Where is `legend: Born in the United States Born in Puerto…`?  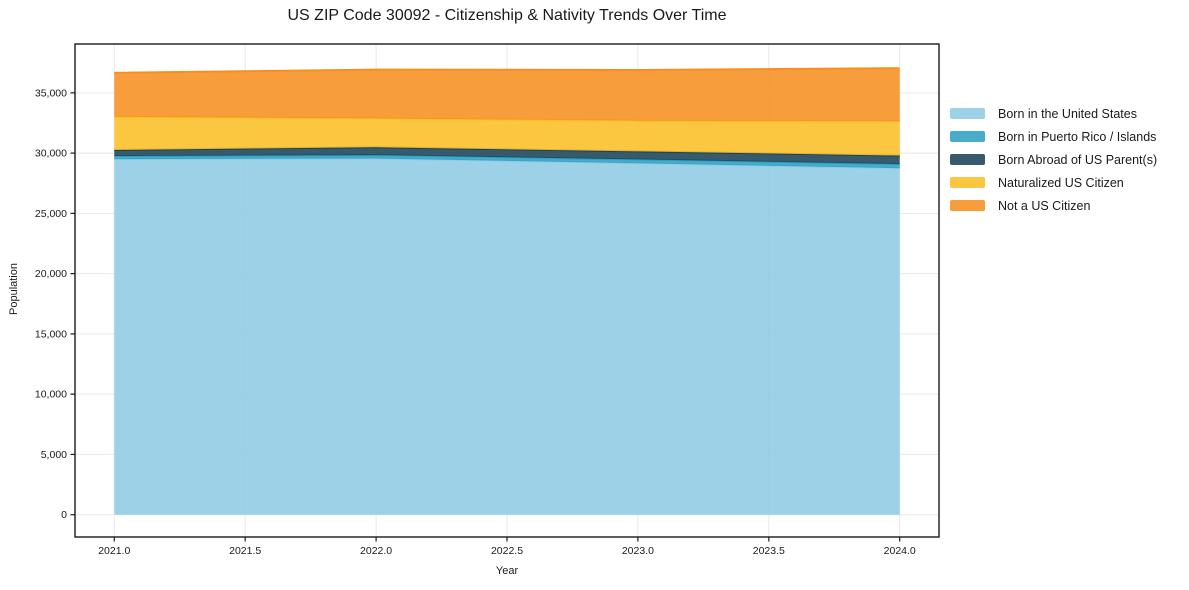
legend: Born in the United States Born in Puerto… is located at coordinates (1053, 159).